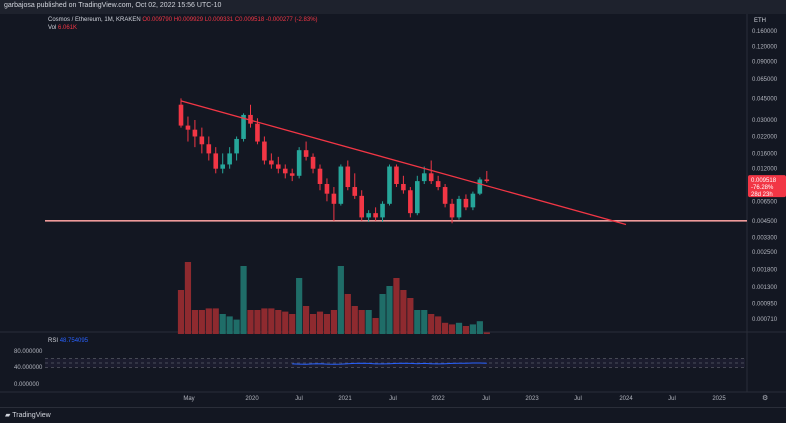  I want to click on price-tick-label: 0.000950, so click(765, 305).